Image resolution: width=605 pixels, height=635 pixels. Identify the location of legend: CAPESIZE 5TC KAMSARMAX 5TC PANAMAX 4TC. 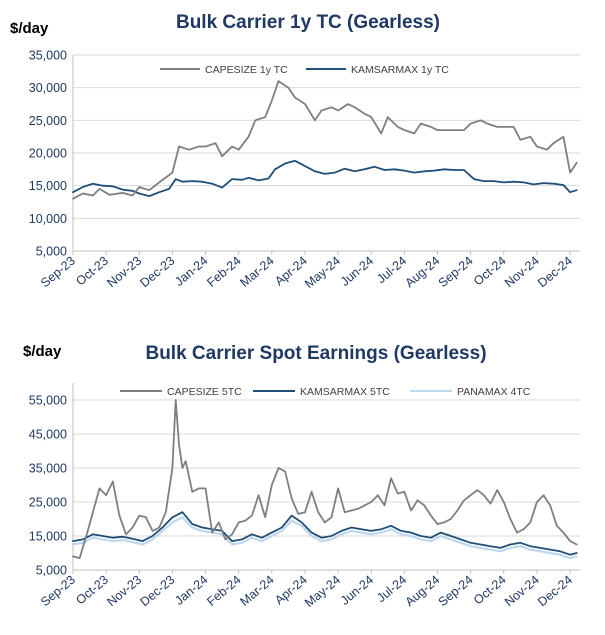
(325, 392).